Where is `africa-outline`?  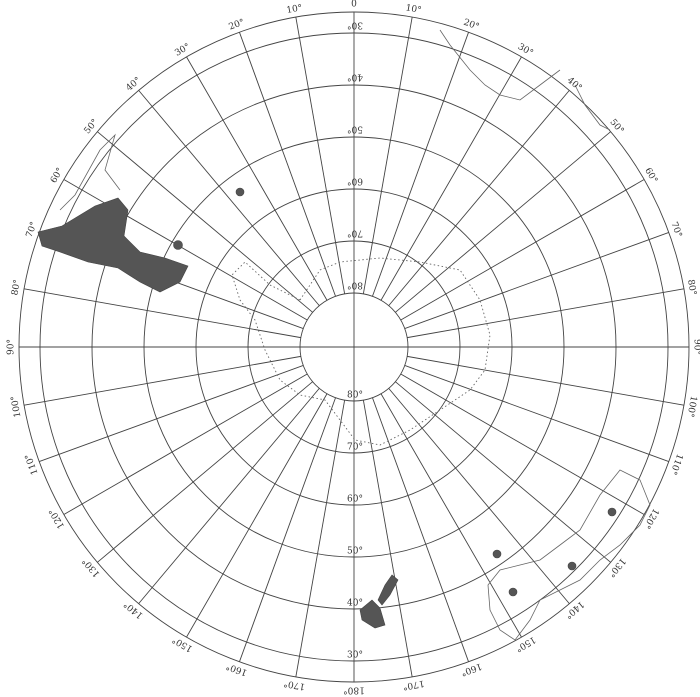
africa-outline is located at coordinates (500, 65).